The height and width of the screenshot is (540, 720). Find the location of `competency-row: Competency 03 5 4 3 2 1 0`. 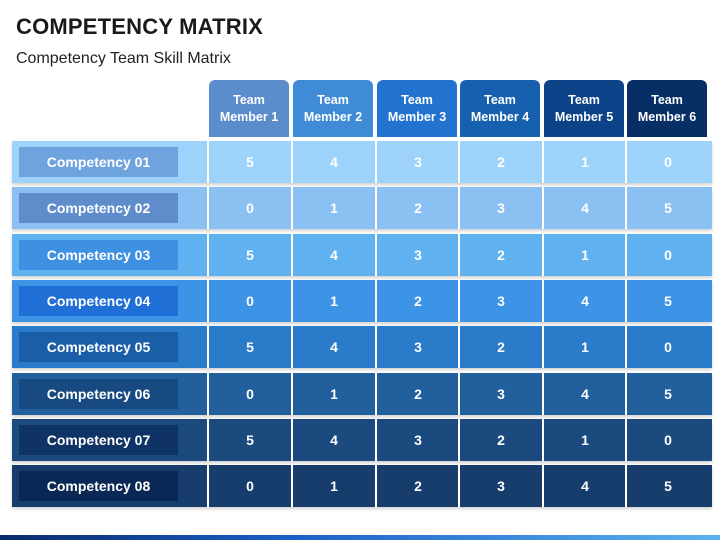

competency-row: Competency 03 5 4 3 2 1 0 is located at coordinates (362, 255).